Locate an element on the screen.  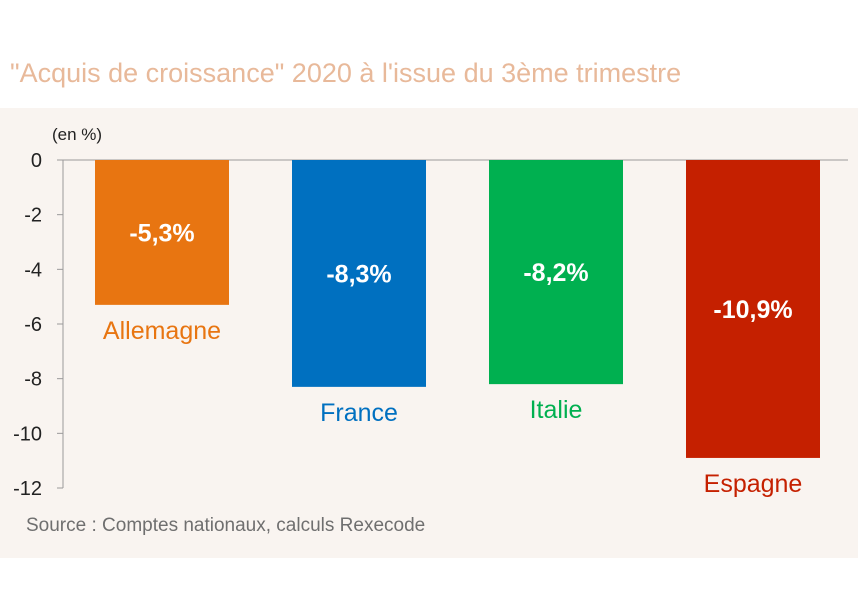
y-tick-label: 0 is located at coordinates (36, 161).